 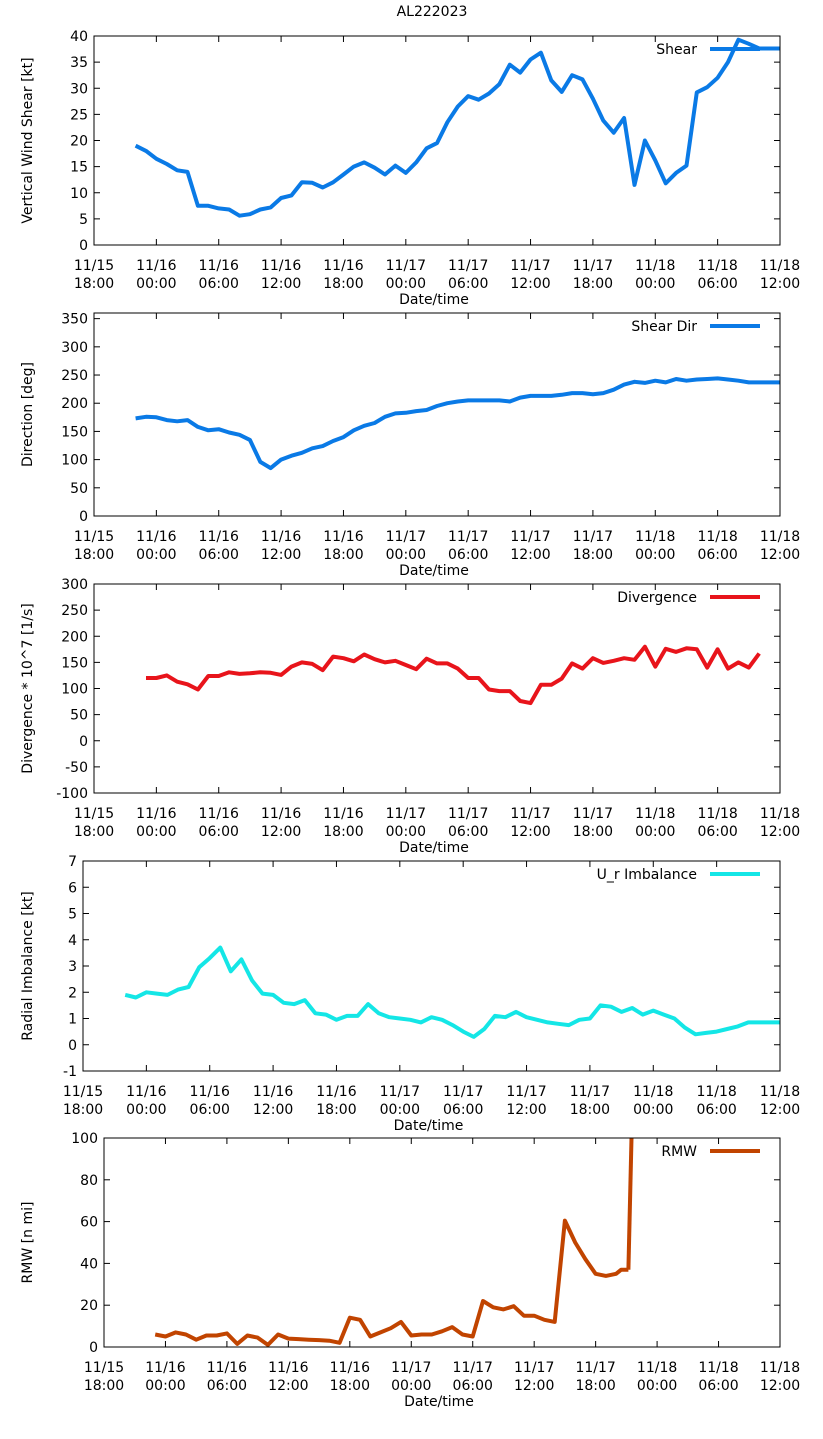 I want to click on y-tick-label: 10, so click(x=79, y=194).